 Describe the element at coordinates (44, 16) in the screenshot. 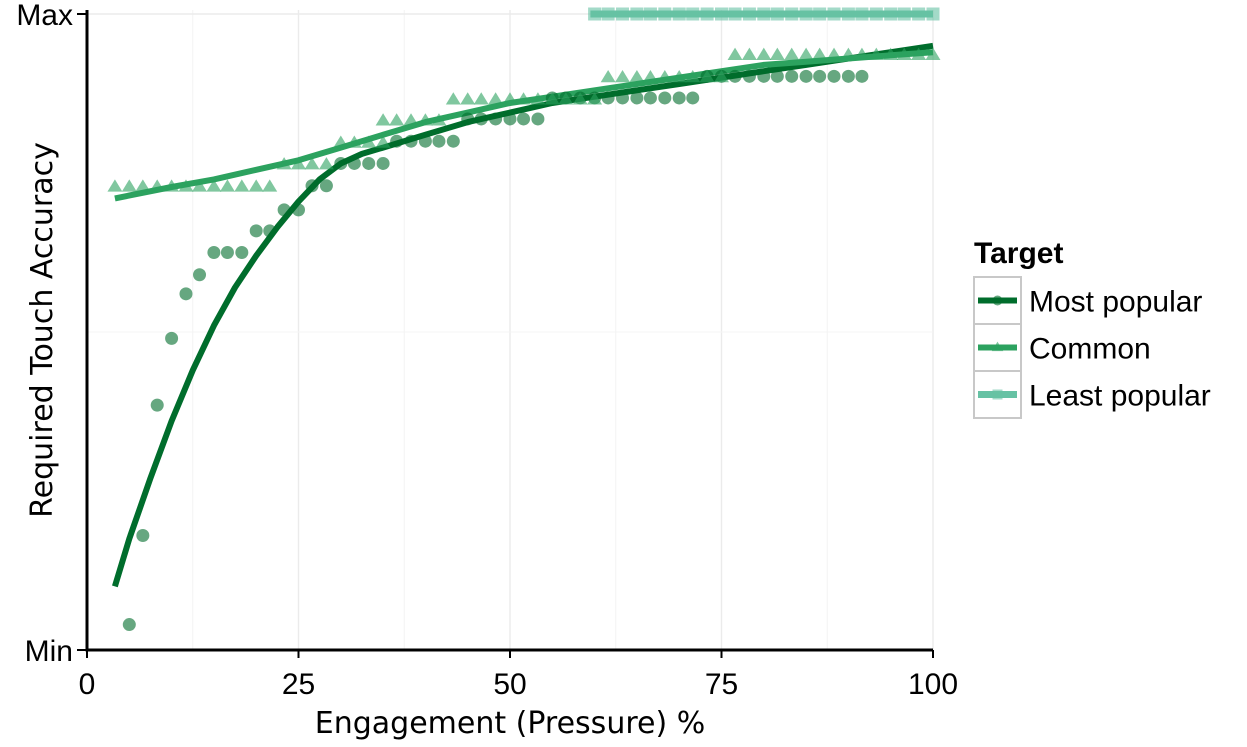

I see `y-tick-label: Max` at that location.